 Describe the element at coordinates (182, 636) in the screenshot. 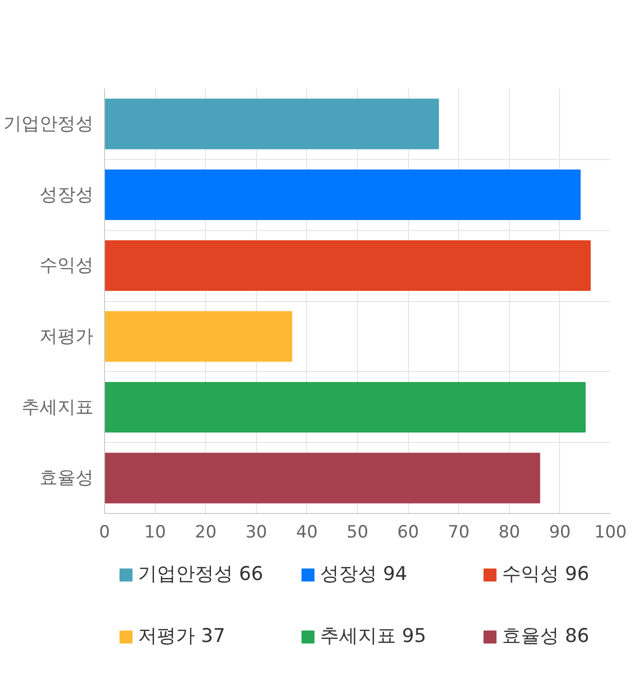

I see `legend-label: 저평가 37` at that location.